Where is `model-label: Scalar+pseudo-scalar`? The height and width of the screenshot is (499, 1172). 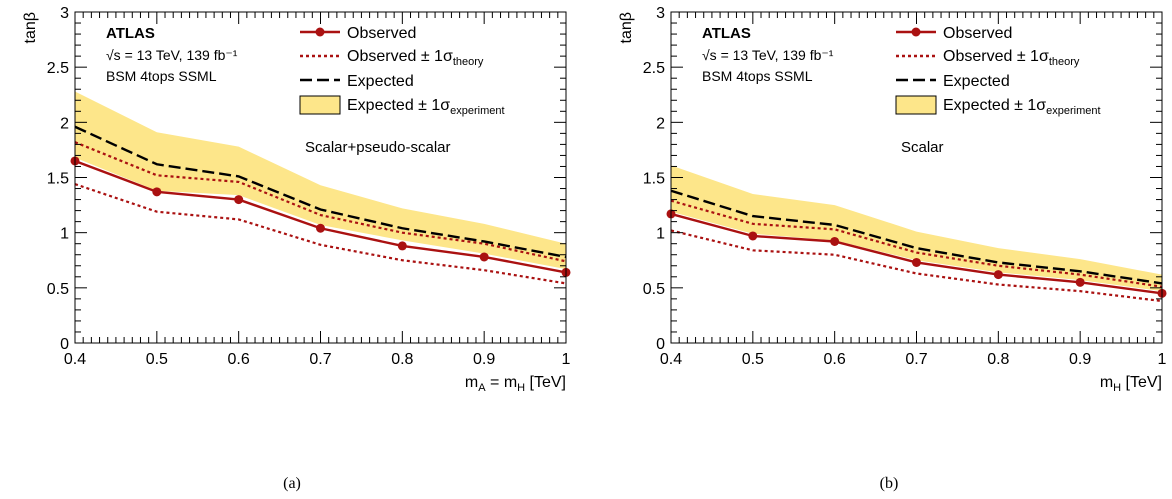 model-label: Scalar+pseudo-scalar is located at coordinates (378, 147).